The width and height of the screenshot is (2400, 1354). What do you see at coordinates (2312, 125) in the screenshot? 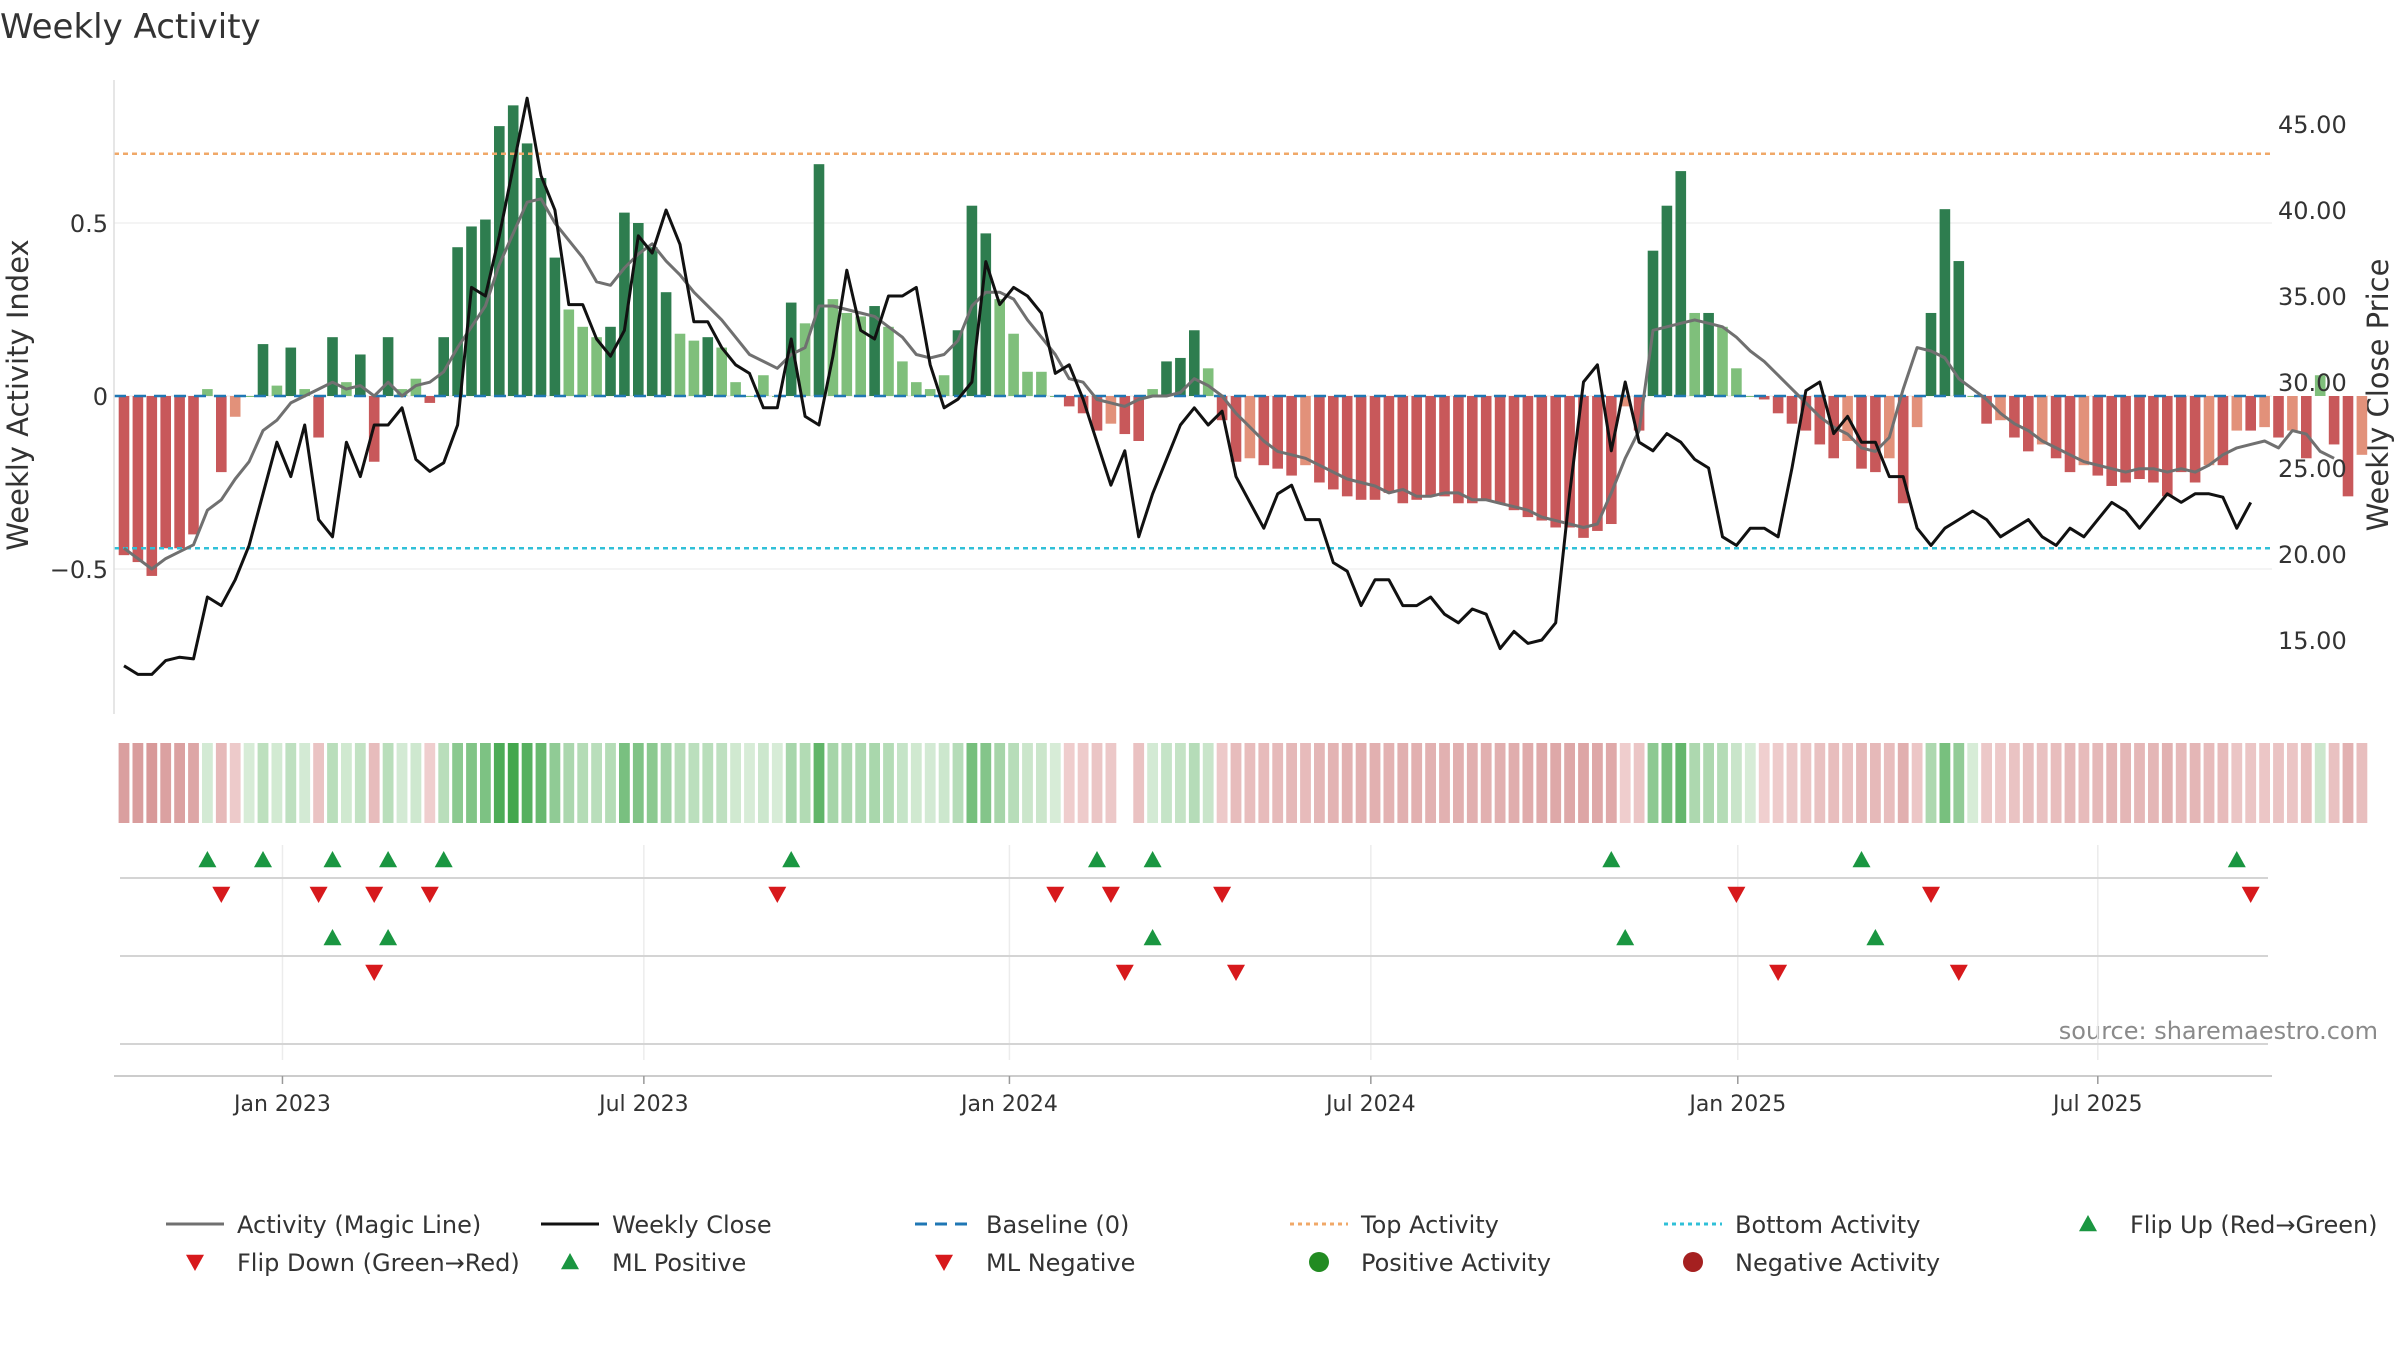
I see `y2-tick-label: 45.00` at bounding box center [2312, 125].